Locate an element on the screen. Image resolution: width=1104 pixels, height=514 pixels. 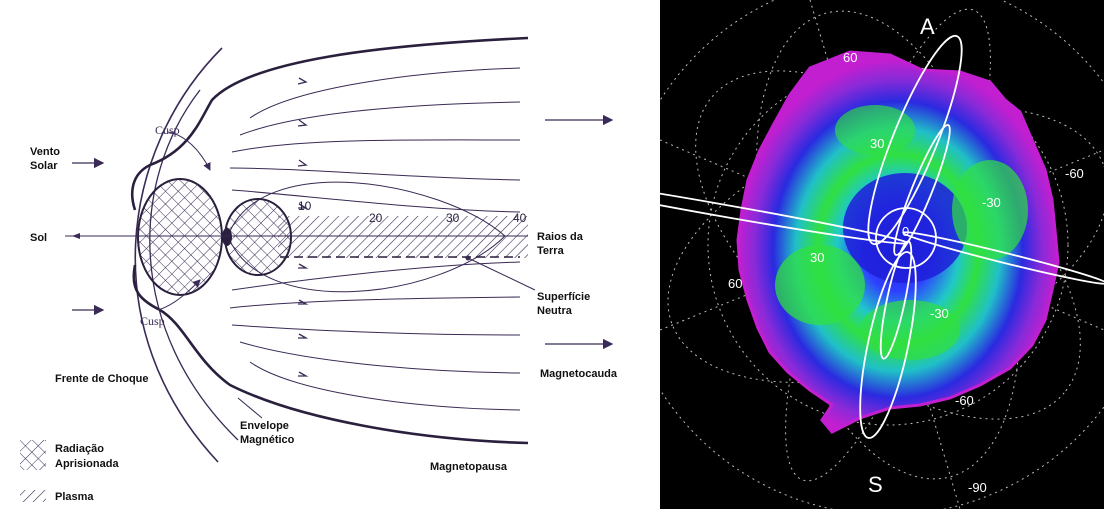
magnetopause-line is located at coordinates (329, 123).